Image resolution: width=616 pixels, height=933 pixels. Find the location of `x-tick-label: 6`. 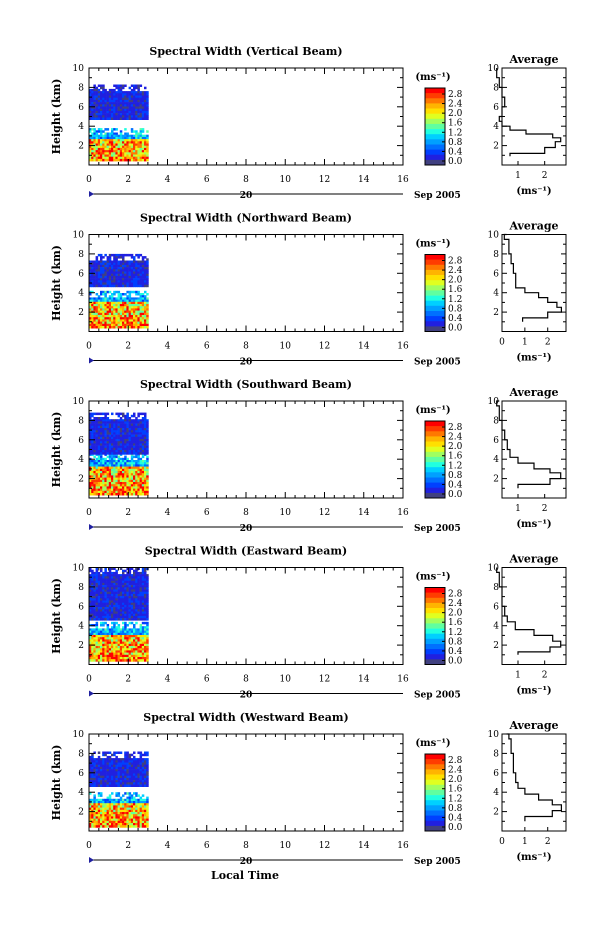

x-tick-label: 6 is located at coordinates (207, 513).